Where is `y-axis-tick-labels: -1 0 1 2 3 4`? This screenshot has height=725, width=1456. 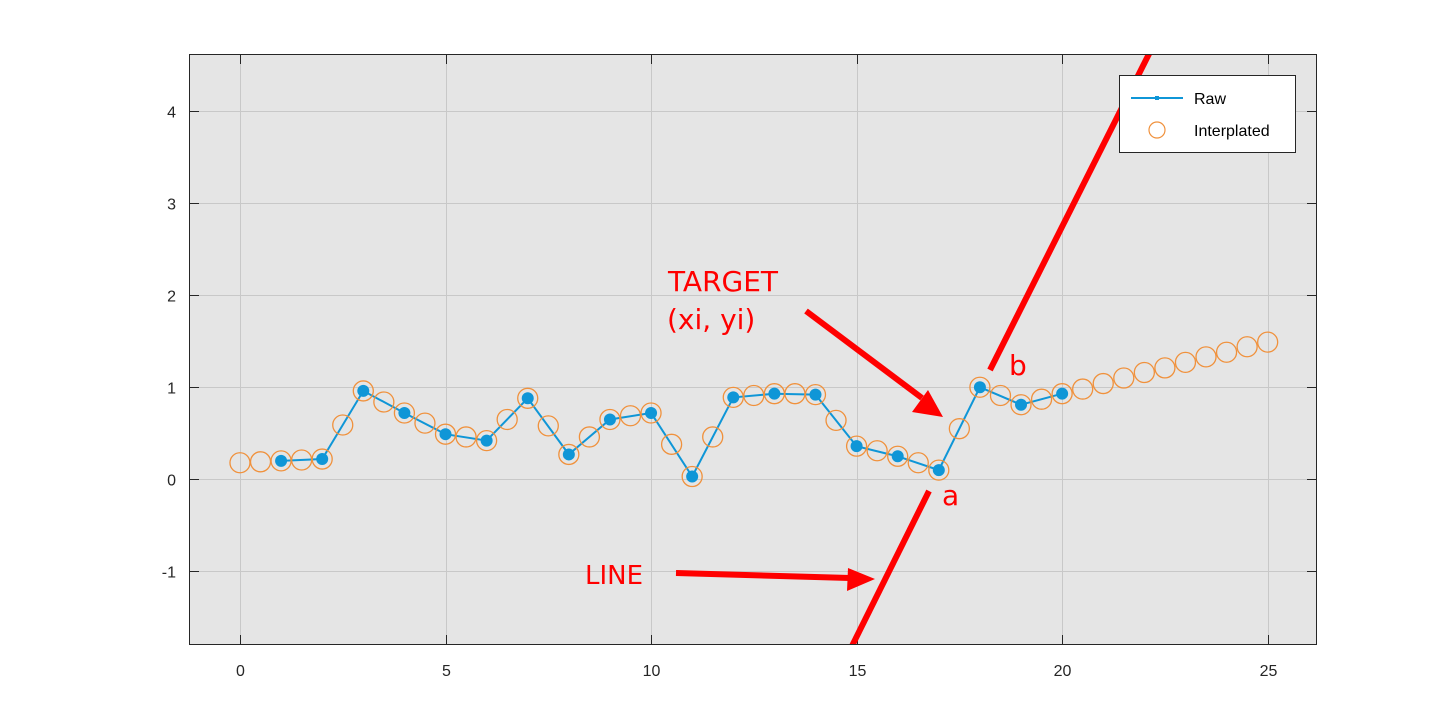 y-axis-tick-labels: -1 0 1 2 3 4 is located at coordinates (169, 343).